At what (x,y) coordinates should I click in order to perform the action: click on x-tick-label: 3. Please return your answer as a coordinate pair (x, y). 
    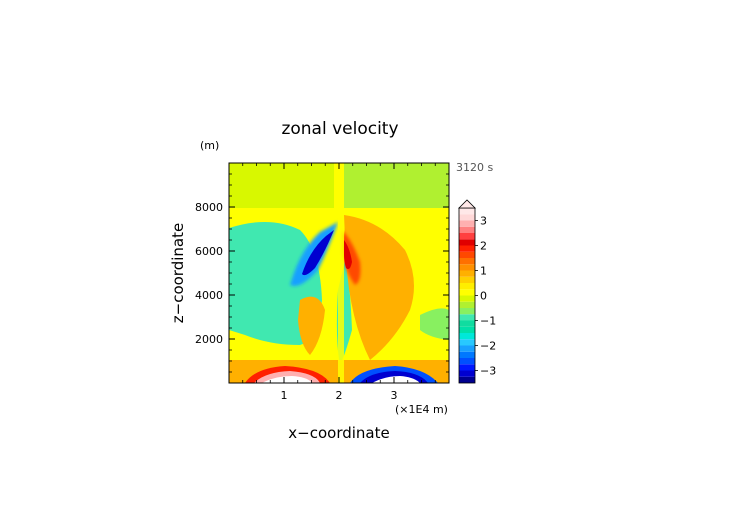
    Looking at the image, I should click on (394, 395).